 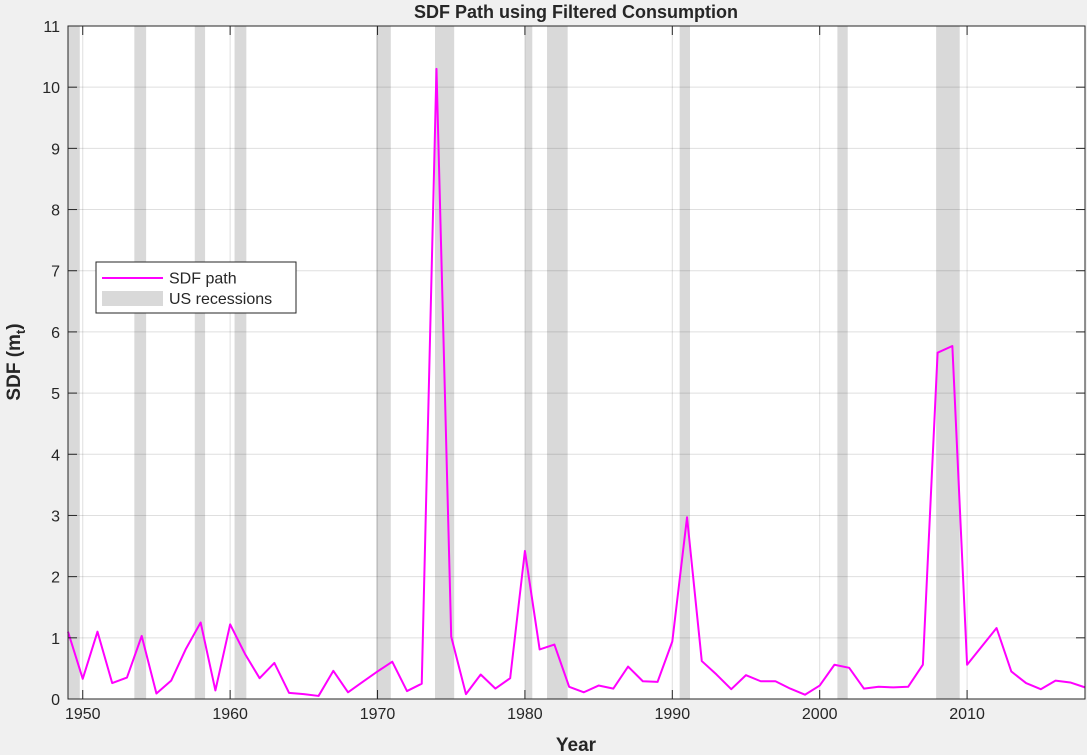 I want to click on legend: SDF path US recessions, so click(x=196, y=287).